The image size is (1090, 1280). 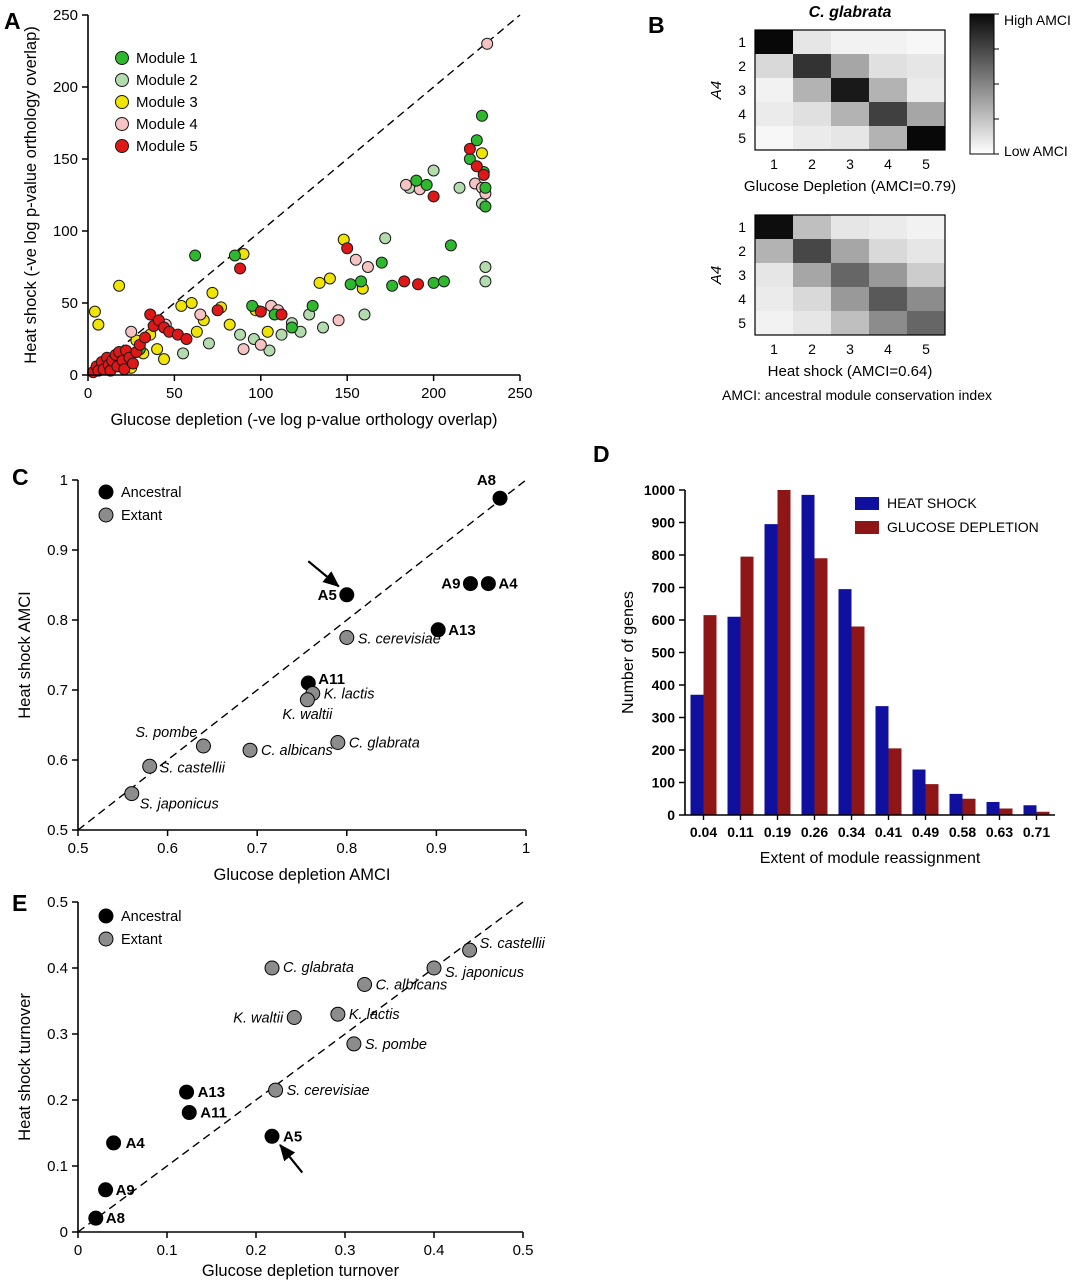 What do you see at coordinates (1036, 832) in the screenshot?
I see `x-tick-label: 0.71` at bounding box center [1036, 832].